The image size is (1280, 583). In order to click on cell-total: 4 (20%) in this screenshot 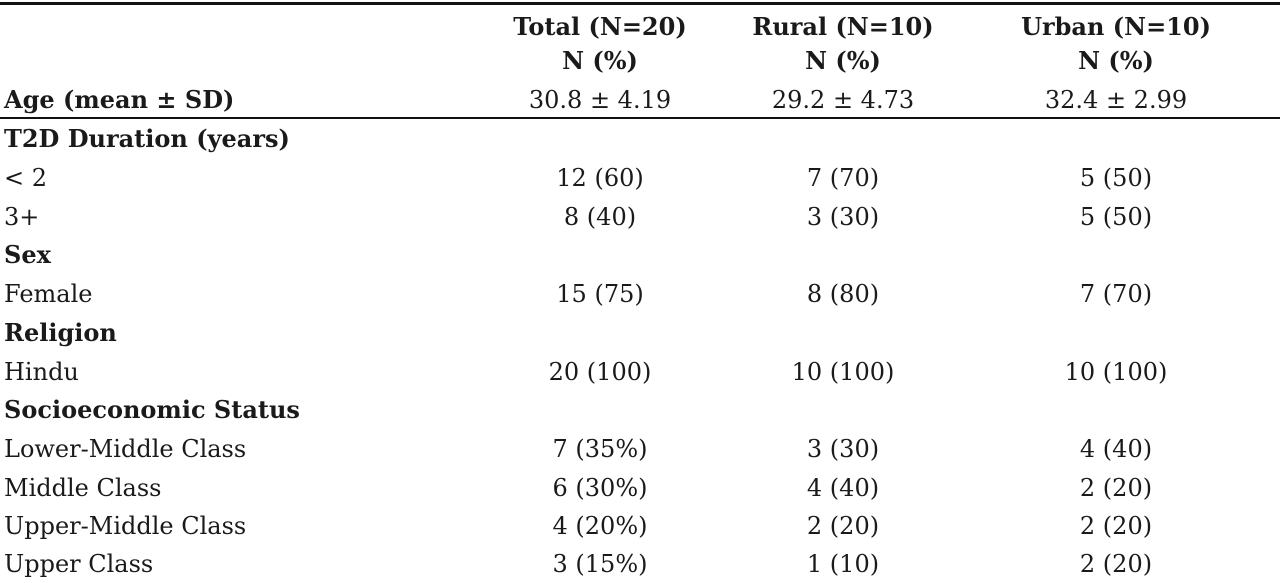, I will do `click(600, 526)`.